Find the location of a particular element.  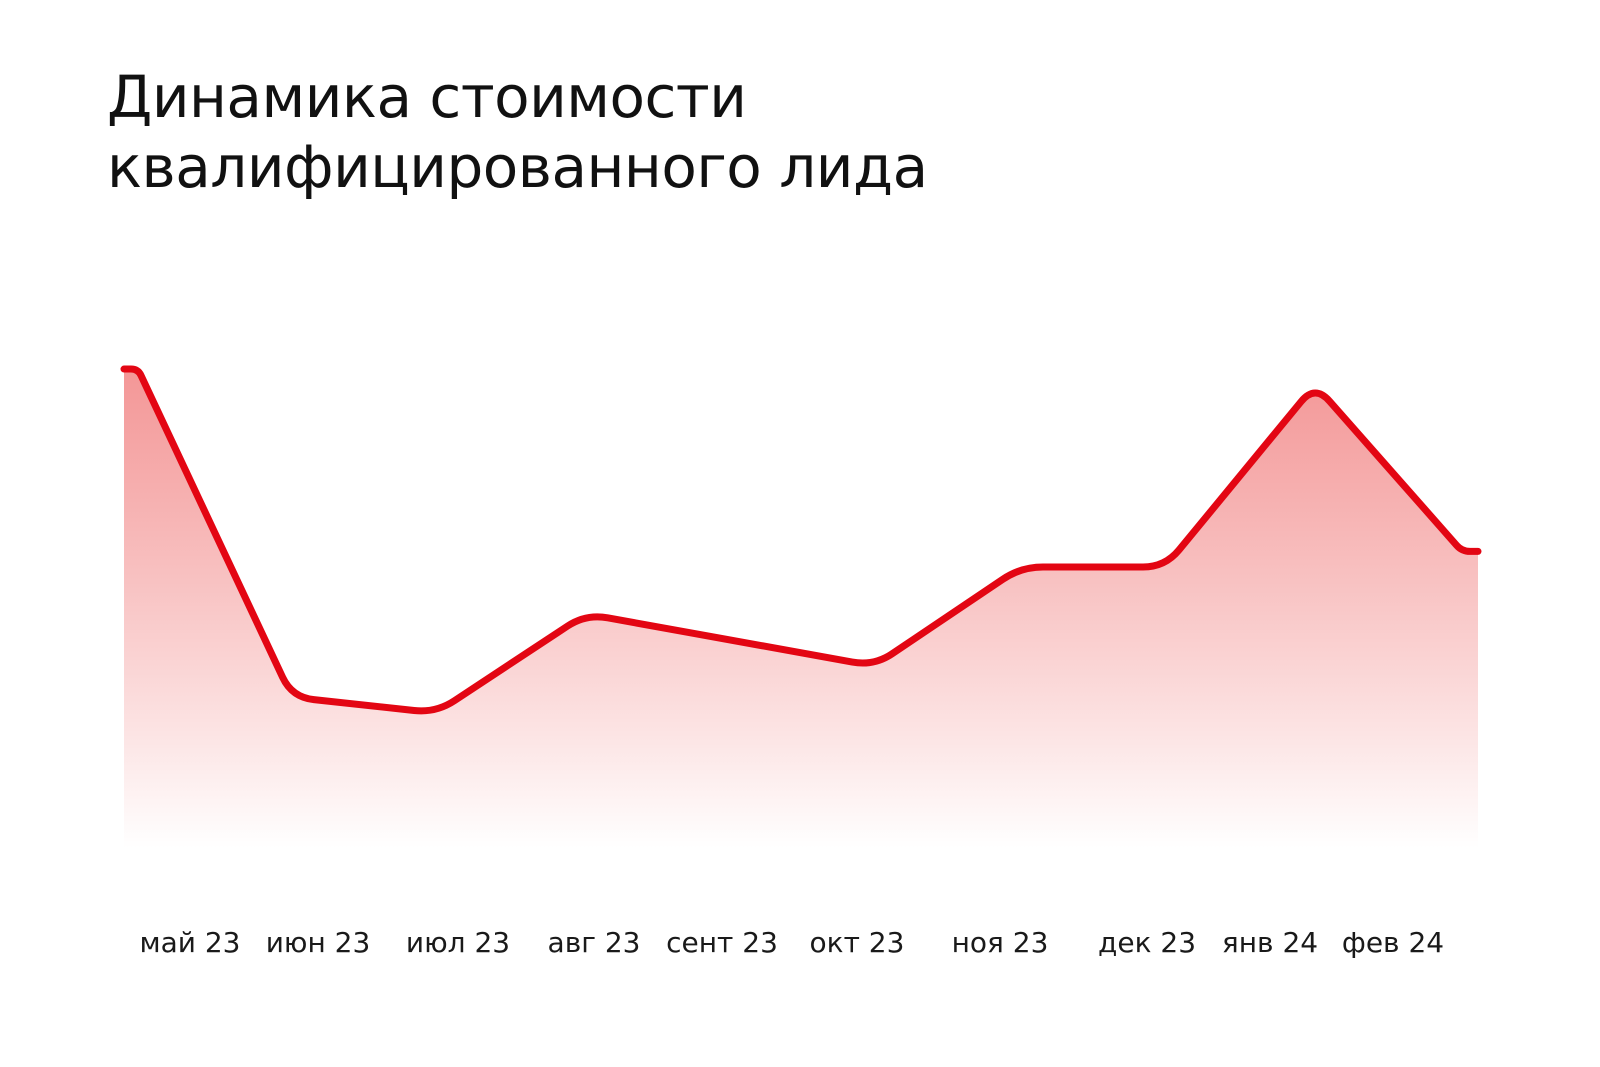

chart-title-line-1: Динамика стоимости is located at coordinates (427, 97).